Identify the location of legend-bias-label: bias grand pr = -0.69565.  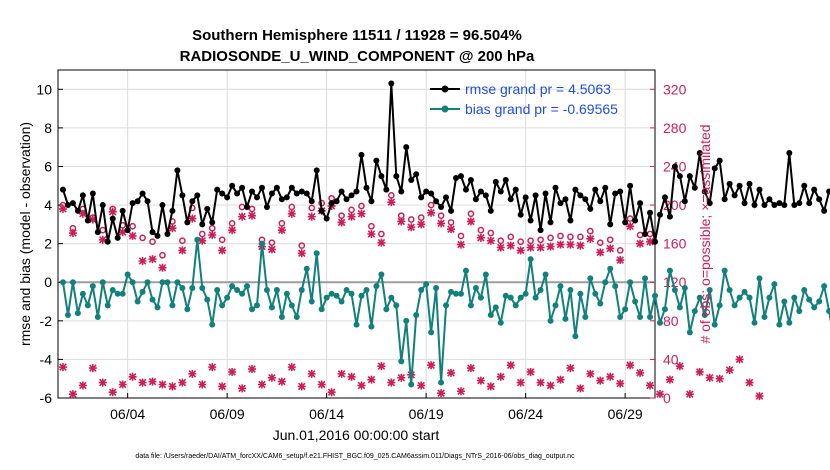
(541, 109).